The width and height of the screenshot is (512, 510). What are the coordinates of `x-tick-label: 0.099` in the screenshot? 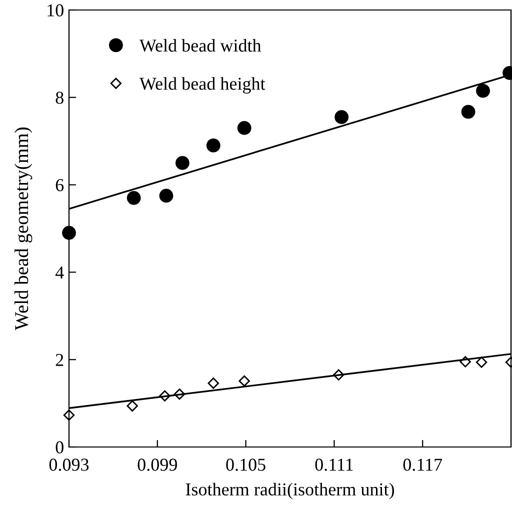 It's located at (157, 464).